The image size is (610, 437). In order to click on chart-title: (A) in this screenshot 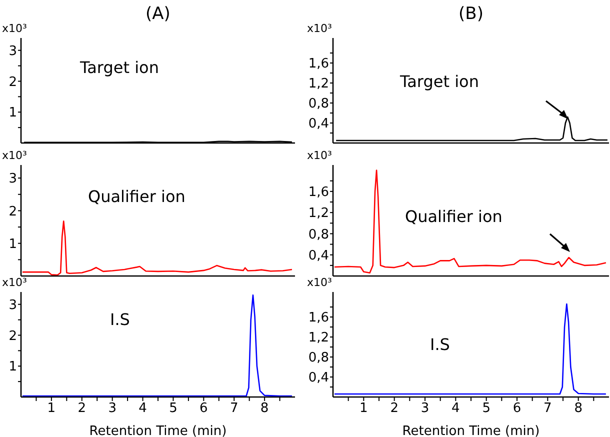, I will do `click(158, 14)`.